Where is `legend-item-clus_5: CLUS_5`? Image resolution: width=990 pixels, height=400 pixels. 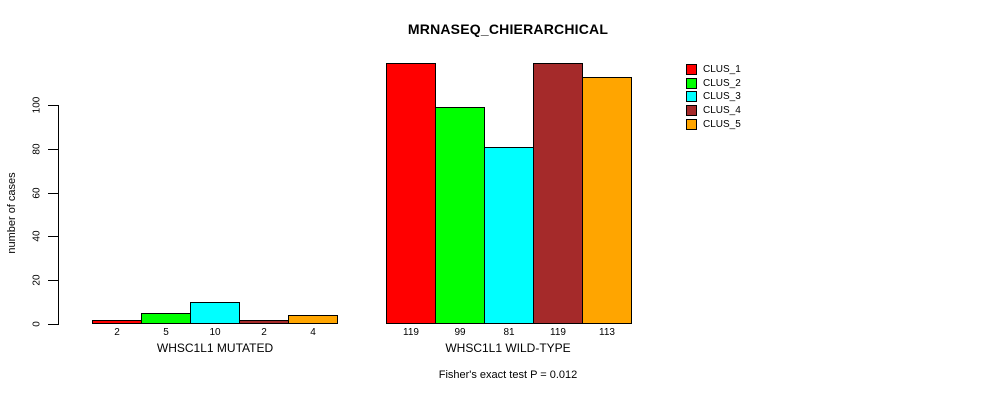 legend-item-clus_5: CLUS_5 is located at coordinates (713, 124).